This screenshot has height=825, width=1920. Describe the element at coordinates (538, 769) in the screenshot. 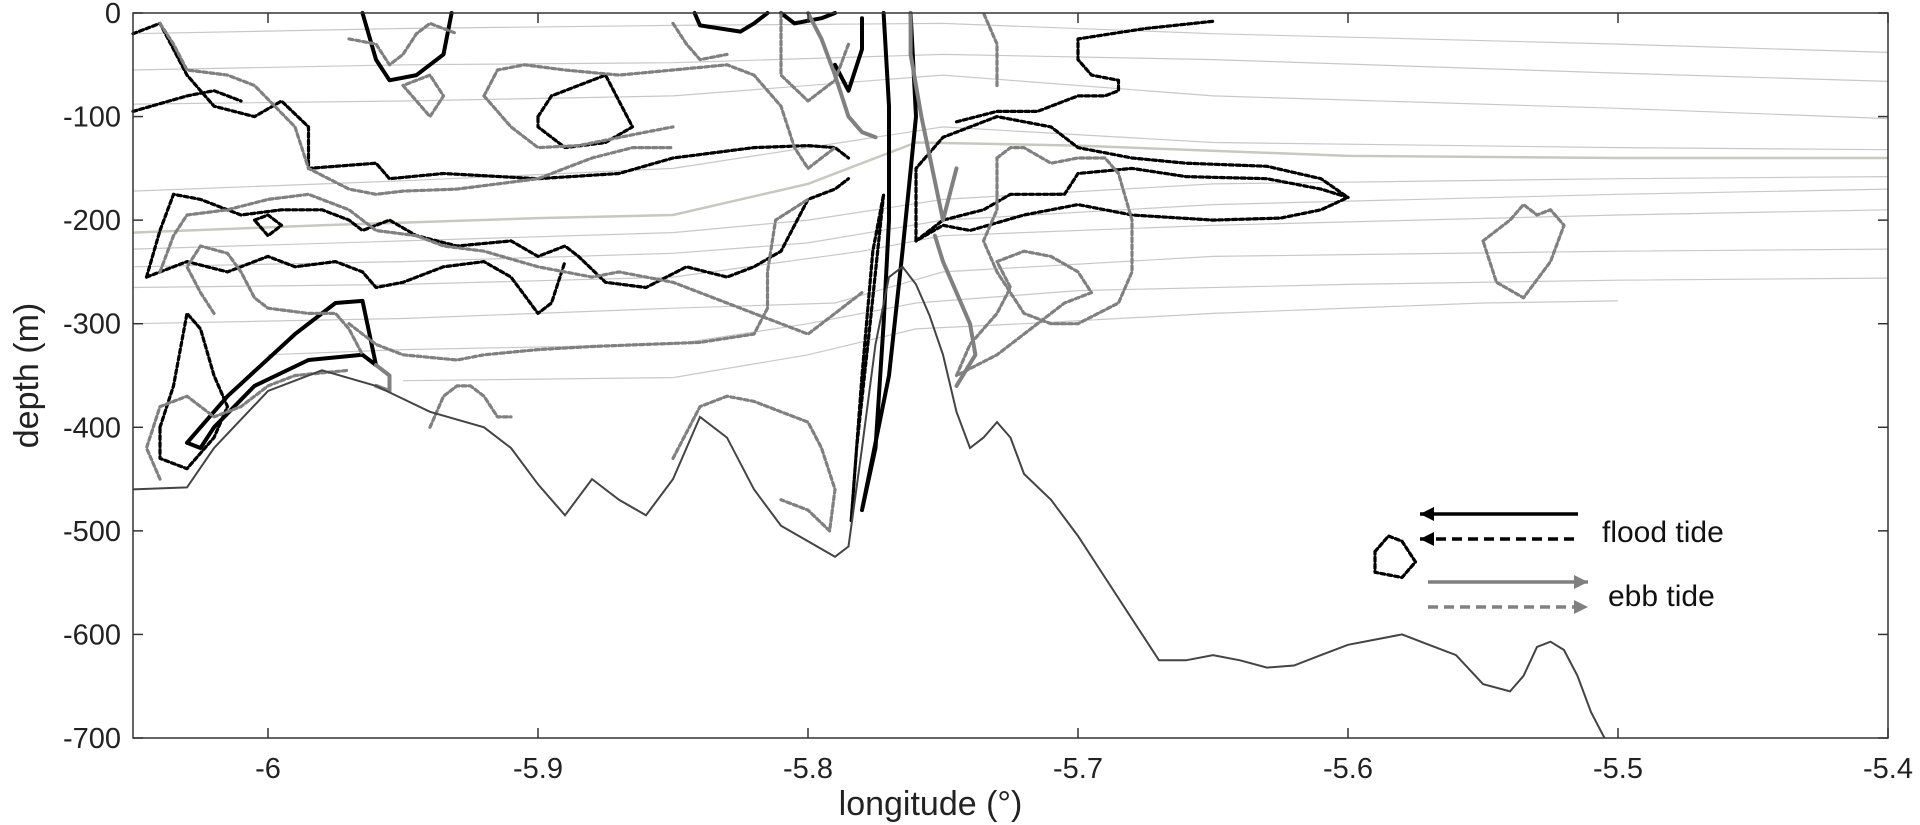

I see `x-tick-label: -5.9` at that location.